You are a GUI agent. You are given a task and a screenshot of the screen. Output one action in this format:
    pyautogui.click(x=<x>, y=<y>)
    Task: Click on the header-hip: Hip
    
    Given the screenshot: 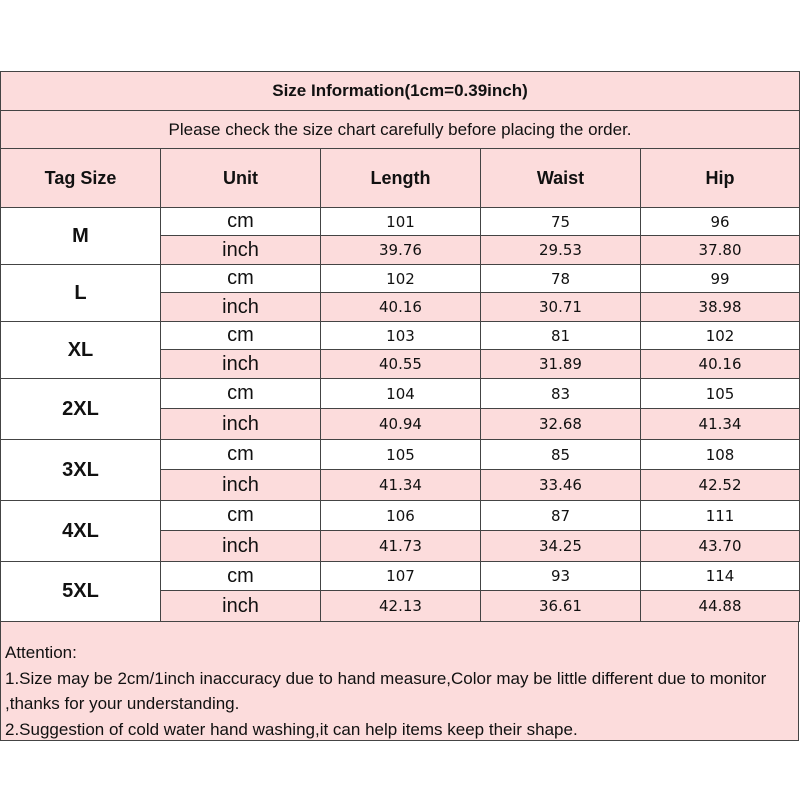 What is the action you would take?
    pyautogui.click(x=719, y=178)
    